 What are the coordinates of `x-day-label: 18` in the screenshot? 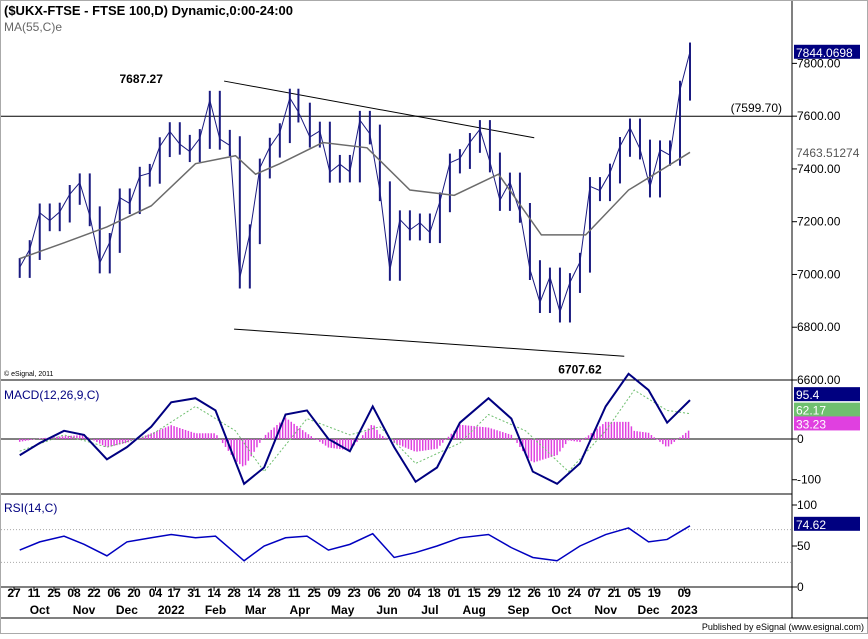 It's located at (434, 593).